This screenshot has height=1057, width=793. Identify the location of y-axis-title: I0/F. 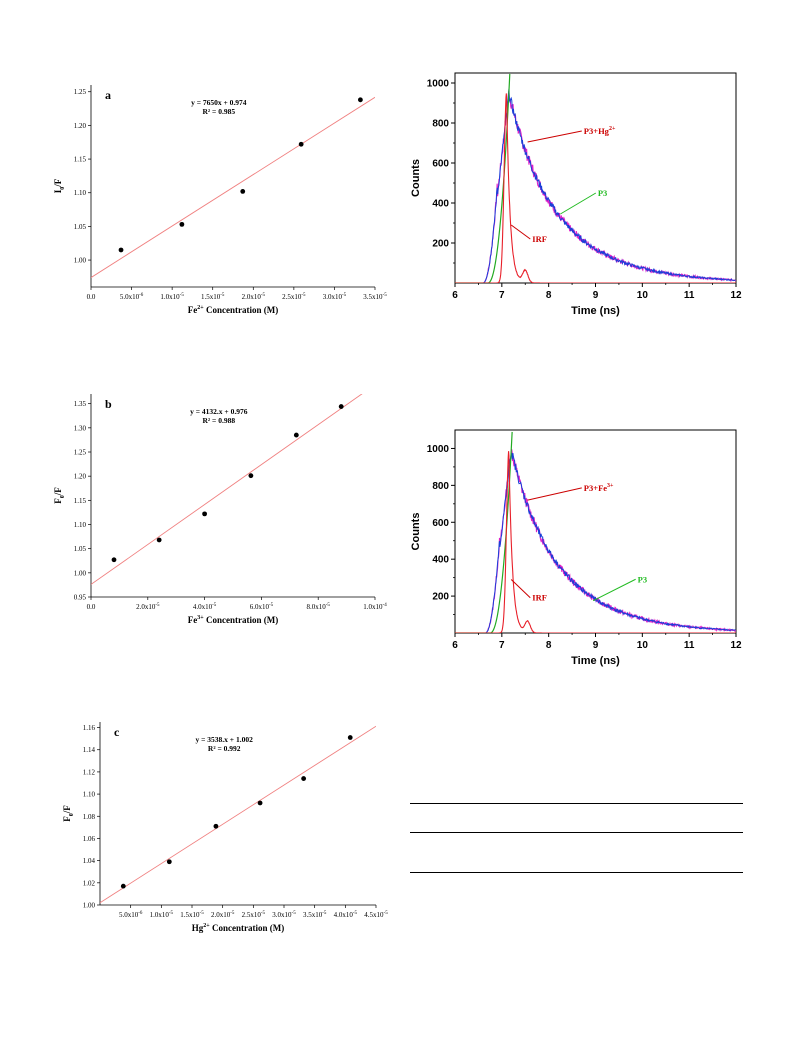
(59, 185).